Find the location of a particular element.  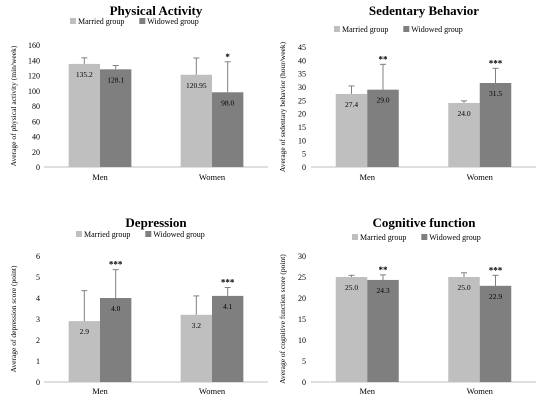

y-tick-label: 3 is located at coordinates (38, 319).